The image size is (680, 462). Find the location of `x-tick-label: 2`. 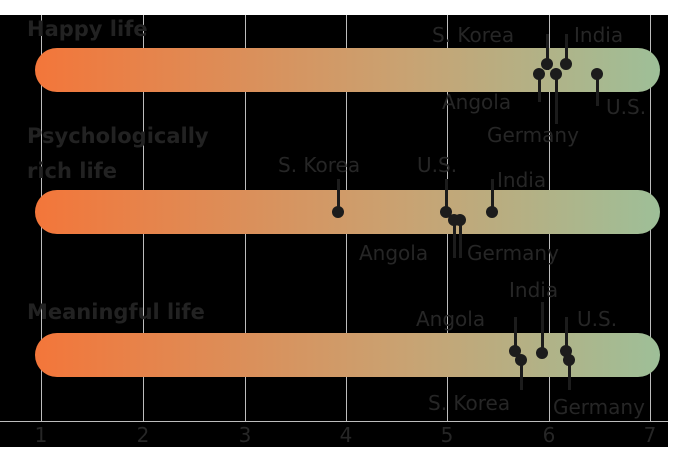

x-tick-label: 2 is located at coordinates (143, 435).